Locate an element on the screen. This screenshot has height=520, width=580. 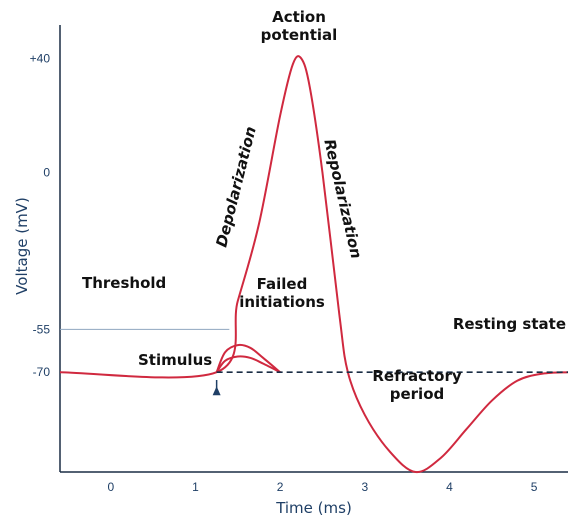
y-tick-label: -70 is located at coordinates (42, 372).